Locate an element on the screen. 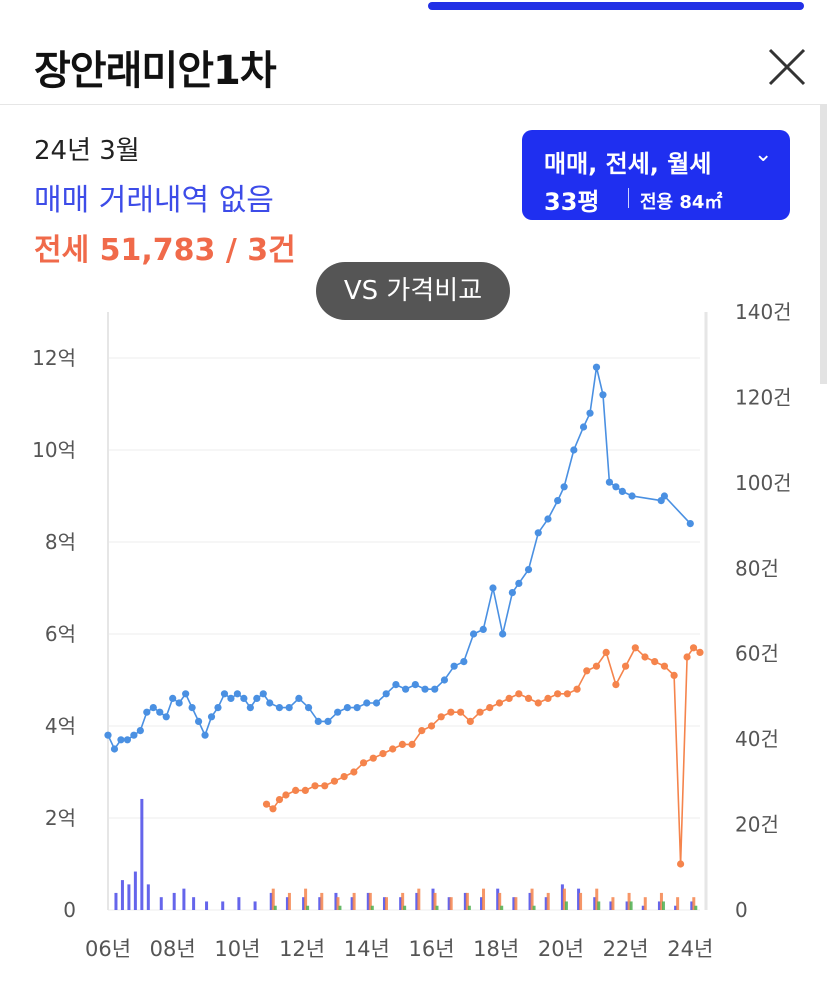 This screenshot has width=827, height=983. y-axis-left: 0 2억 4억 6억 8억 10억 12억 is located at coordinates (54, 634).